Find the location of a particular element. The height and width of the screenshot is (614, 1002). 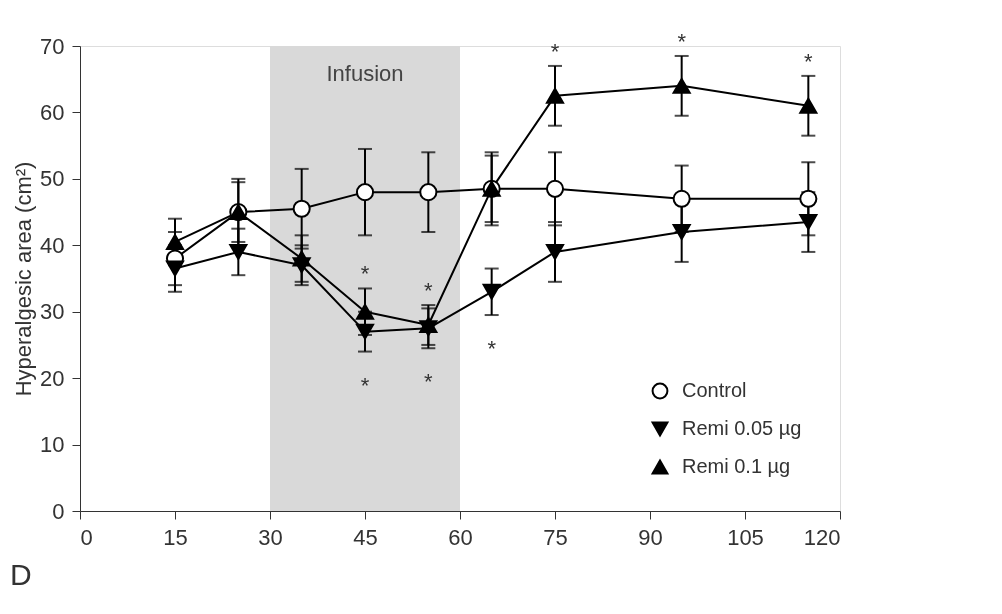

x-tick-label: 30 is located at coordinates (270, 537).